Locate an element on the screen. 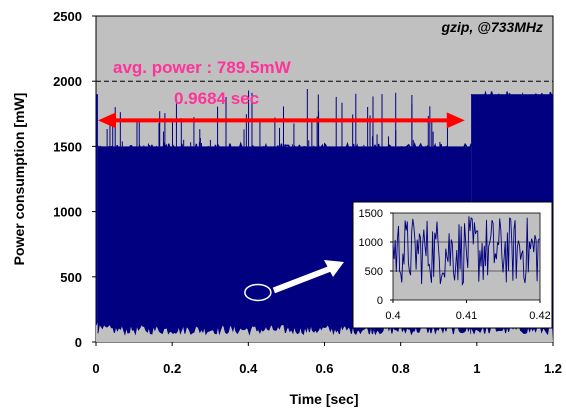 Image resolution: width=566 pixels, height=411 pixels. inset-y-tick-label: 1500 is located at coordinates (371, 214).